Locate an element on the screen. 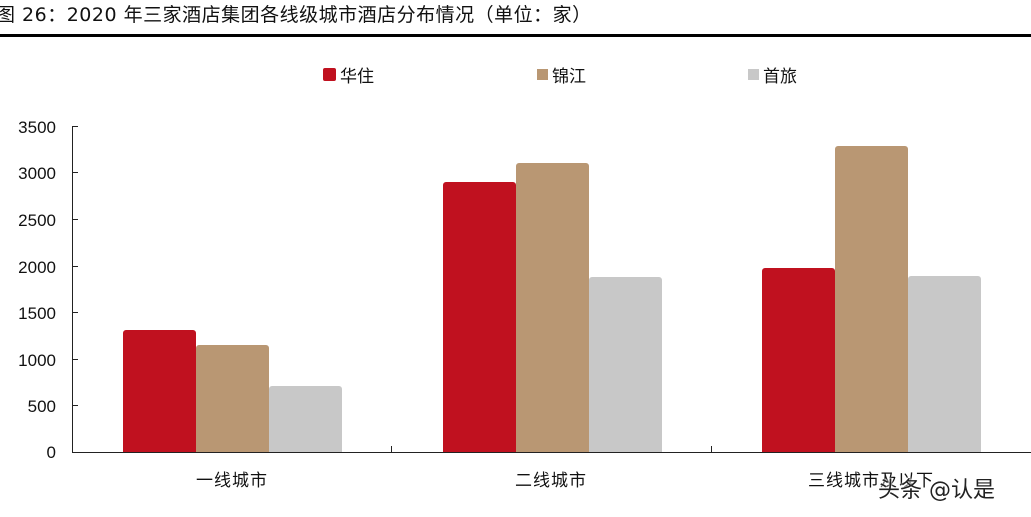 This screenshot has width=1031, height=517. x-category-label: 三线城市及以下 is located at coordinates (871, 481).